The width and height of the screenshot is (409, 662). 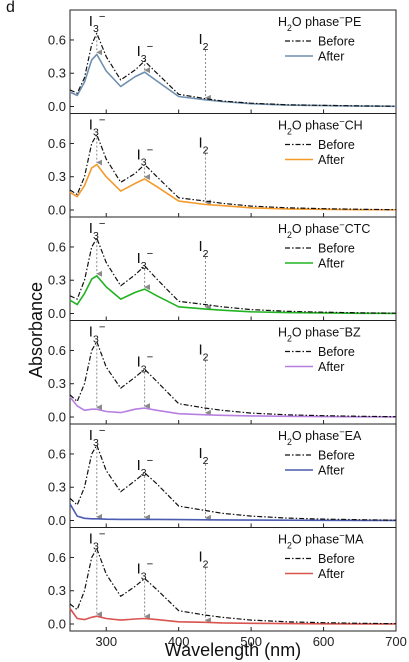 I want to click on panel-title: H2O phase−PE, so click(x=319, y=23).